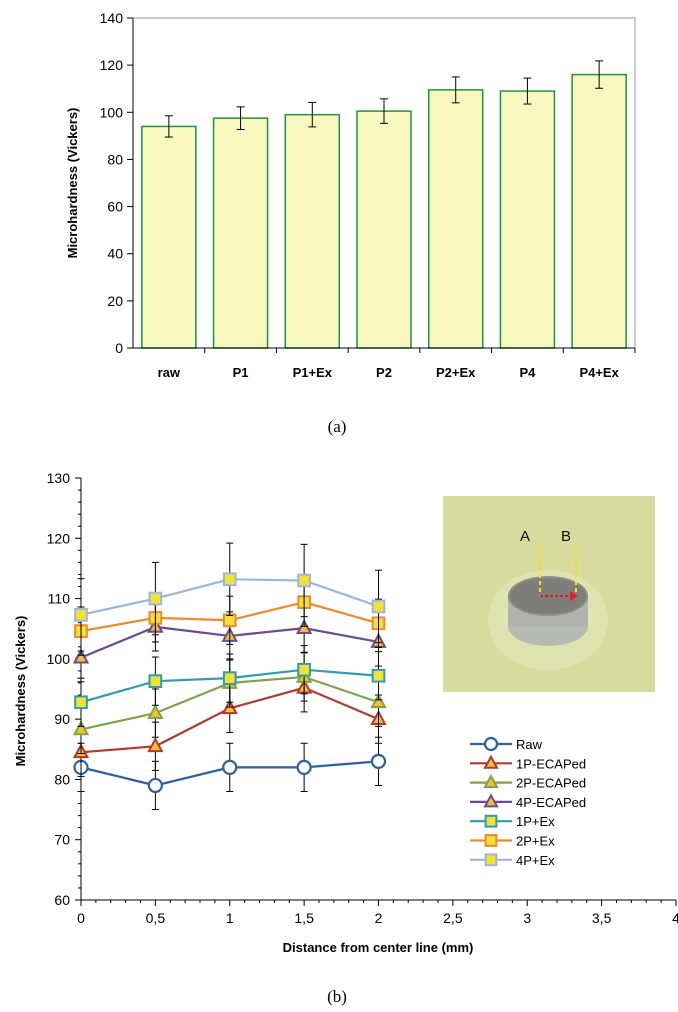 This screenshot has height=1012, width=678. Describe the element at coordinates (599, 372) in the screenshot. I see `category-label: P4+Ex` at that location.